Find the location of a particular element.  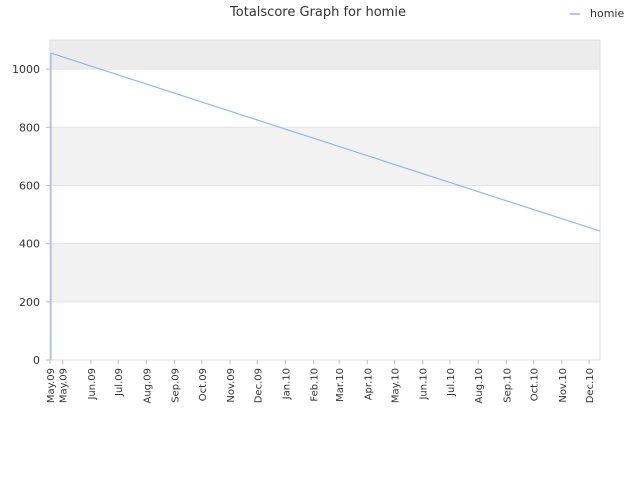

y-tick-label: 400 is located at coordinates (29, 244).